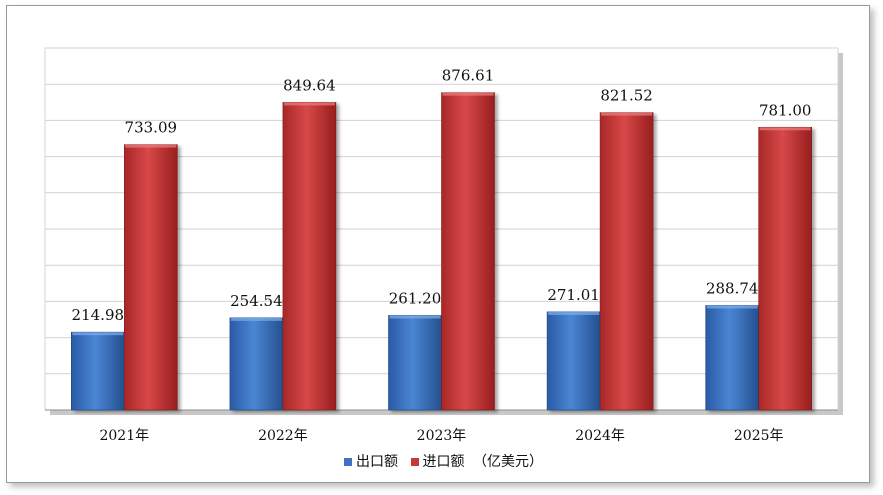 This screenshot has height=495, width=883. Describe the element at coordinates (573, 295) in the screenshot. I see `data-label-export: 271.01` at that location.